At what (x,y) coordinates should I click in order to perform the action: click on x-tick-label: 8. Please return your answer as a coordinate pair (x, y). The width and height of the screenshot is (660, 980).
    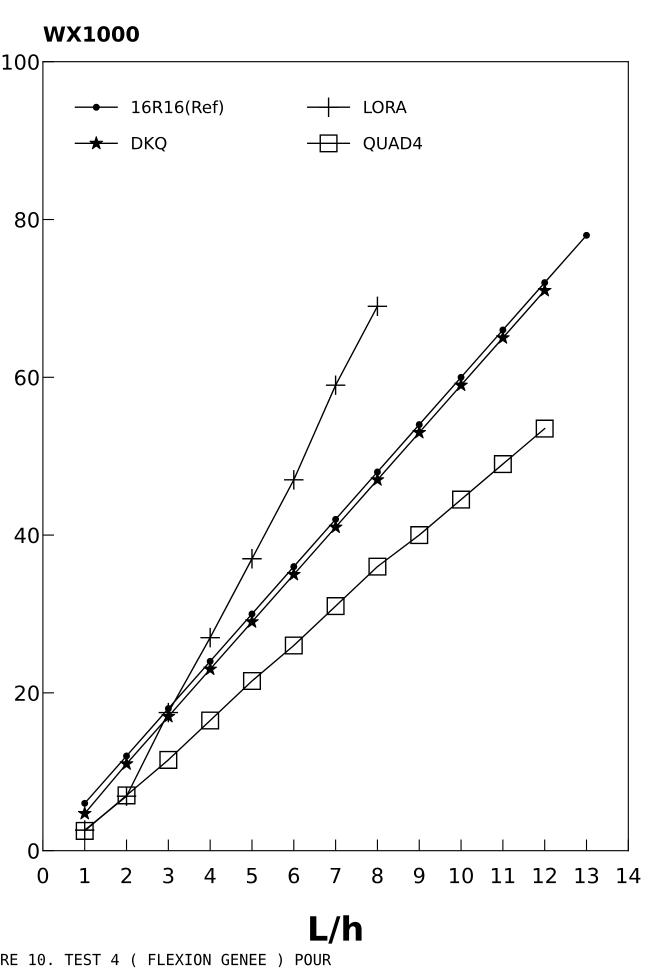
    Looking at the image, I should click on (377, 876).